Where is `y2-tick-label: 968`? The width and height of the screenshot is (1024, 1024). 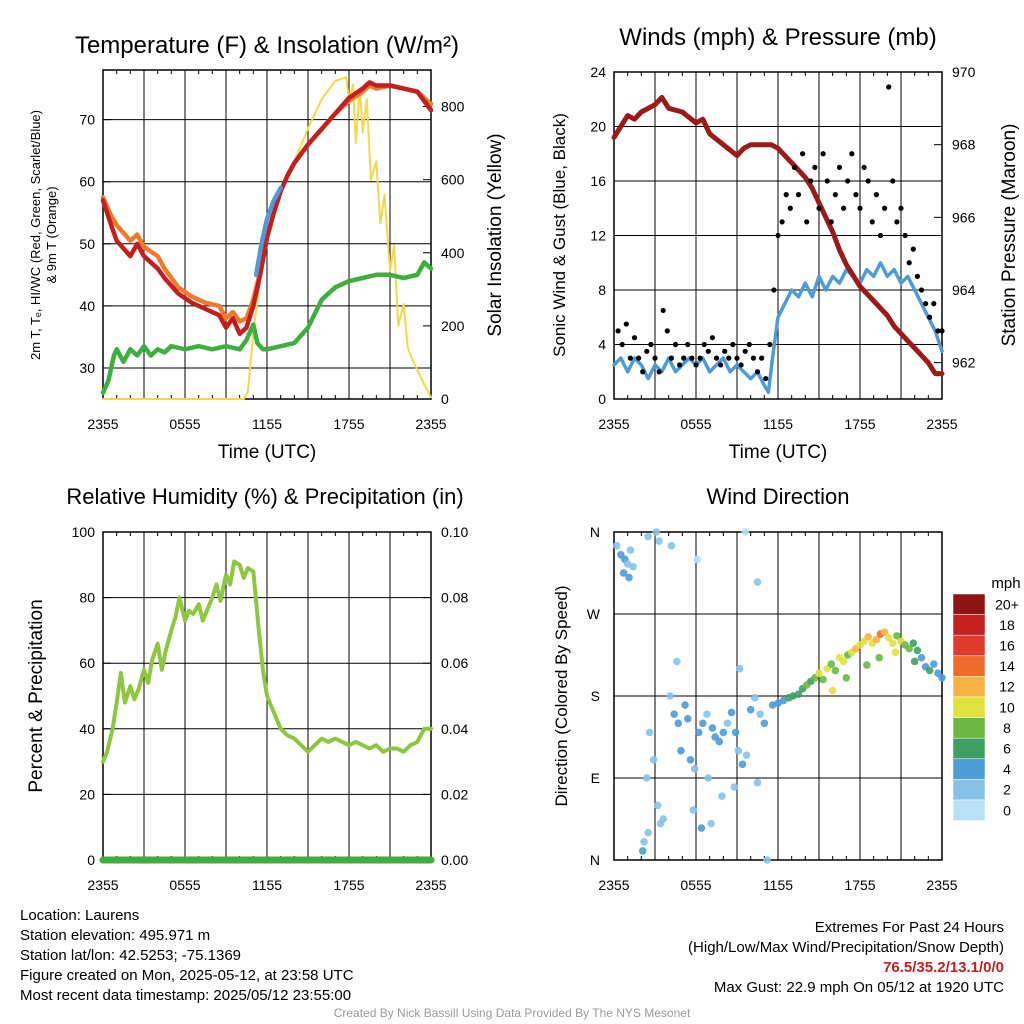 y2-tick-label: 968 is located at coordinates (964, 145).